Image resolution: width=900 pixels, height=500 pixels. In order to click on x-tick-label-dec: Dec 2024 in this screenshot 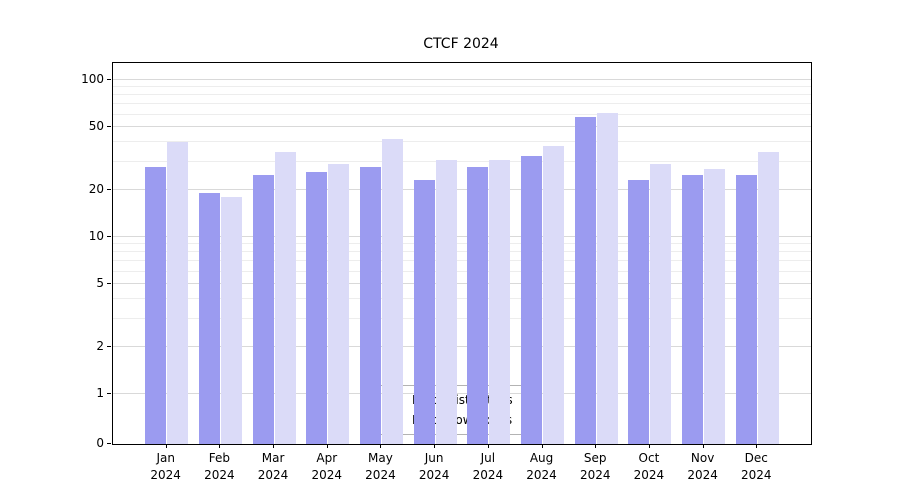, I will do `click(756, 466)`.